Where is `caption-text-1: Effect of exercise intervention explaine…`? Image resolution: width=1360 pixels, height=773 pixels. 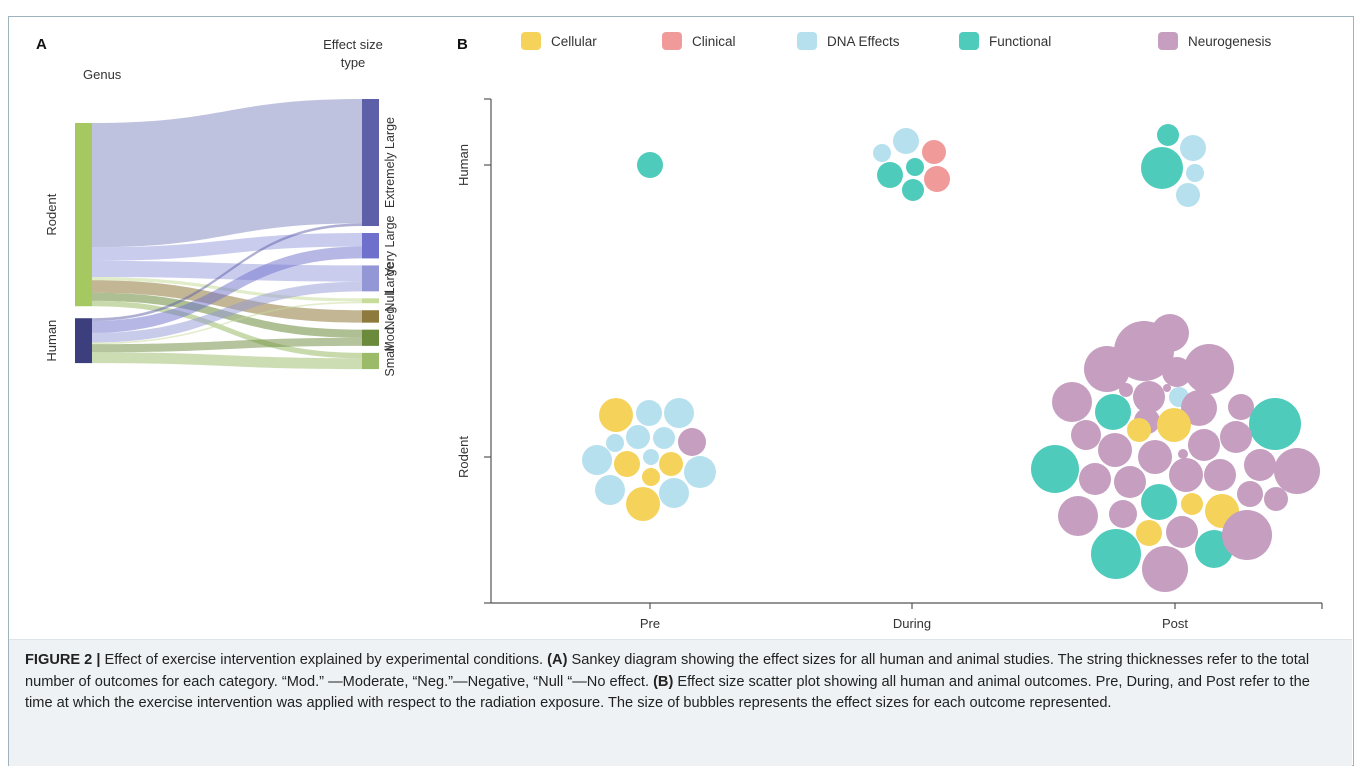
caption-text-1: Effect of exercise intervention explaine… is located at coordinates (324, 660).